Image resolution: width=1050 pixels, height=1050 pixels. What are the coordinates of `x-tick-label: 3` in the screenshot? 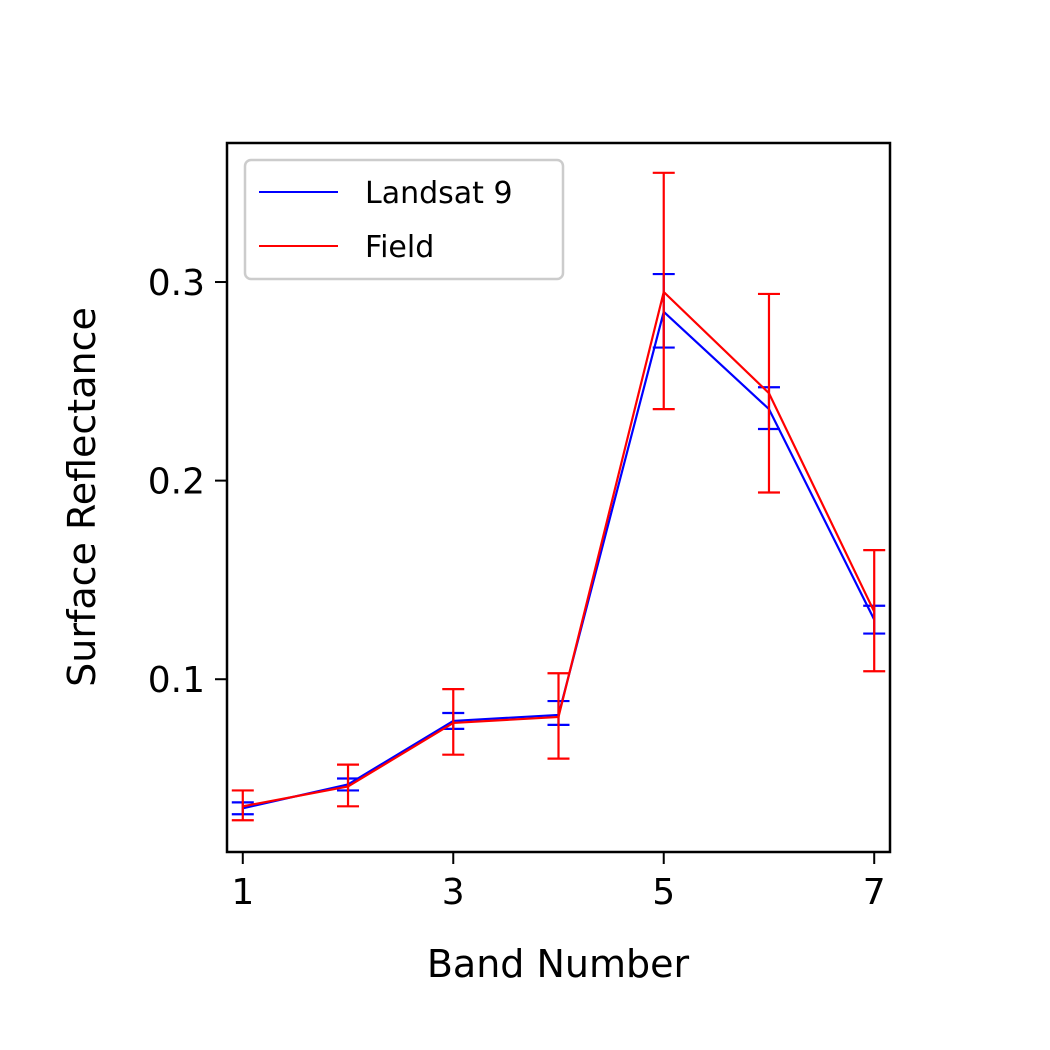 It's located at (453, 892).